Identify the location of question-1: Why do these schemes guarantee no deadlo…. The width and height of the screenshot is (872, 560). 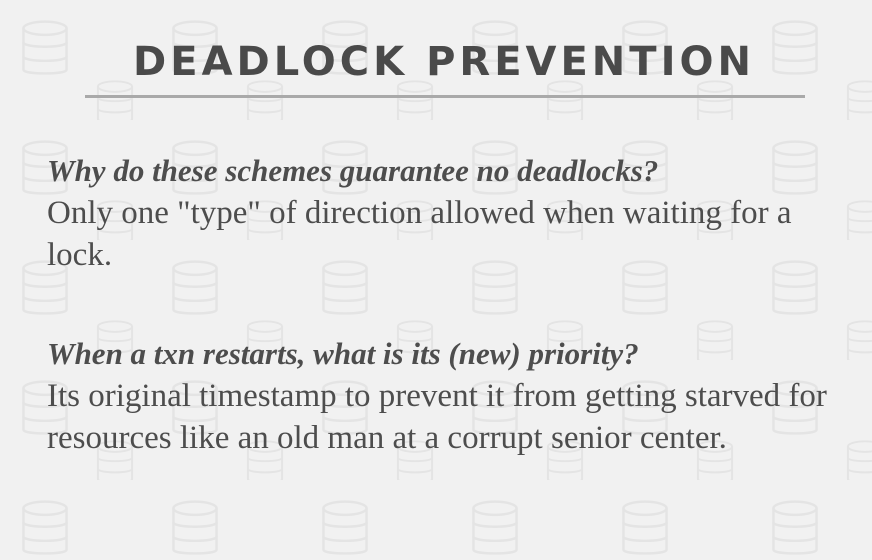
(353, 170).